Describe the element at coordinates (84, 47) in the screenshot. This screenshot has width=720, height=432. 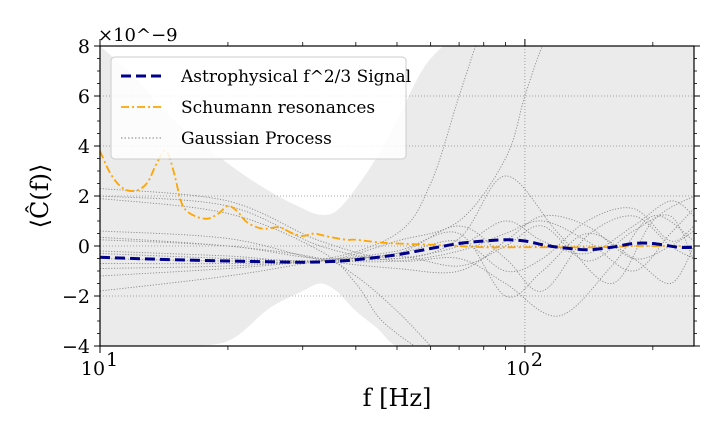
I see `y-tick-label: 8` at that location.